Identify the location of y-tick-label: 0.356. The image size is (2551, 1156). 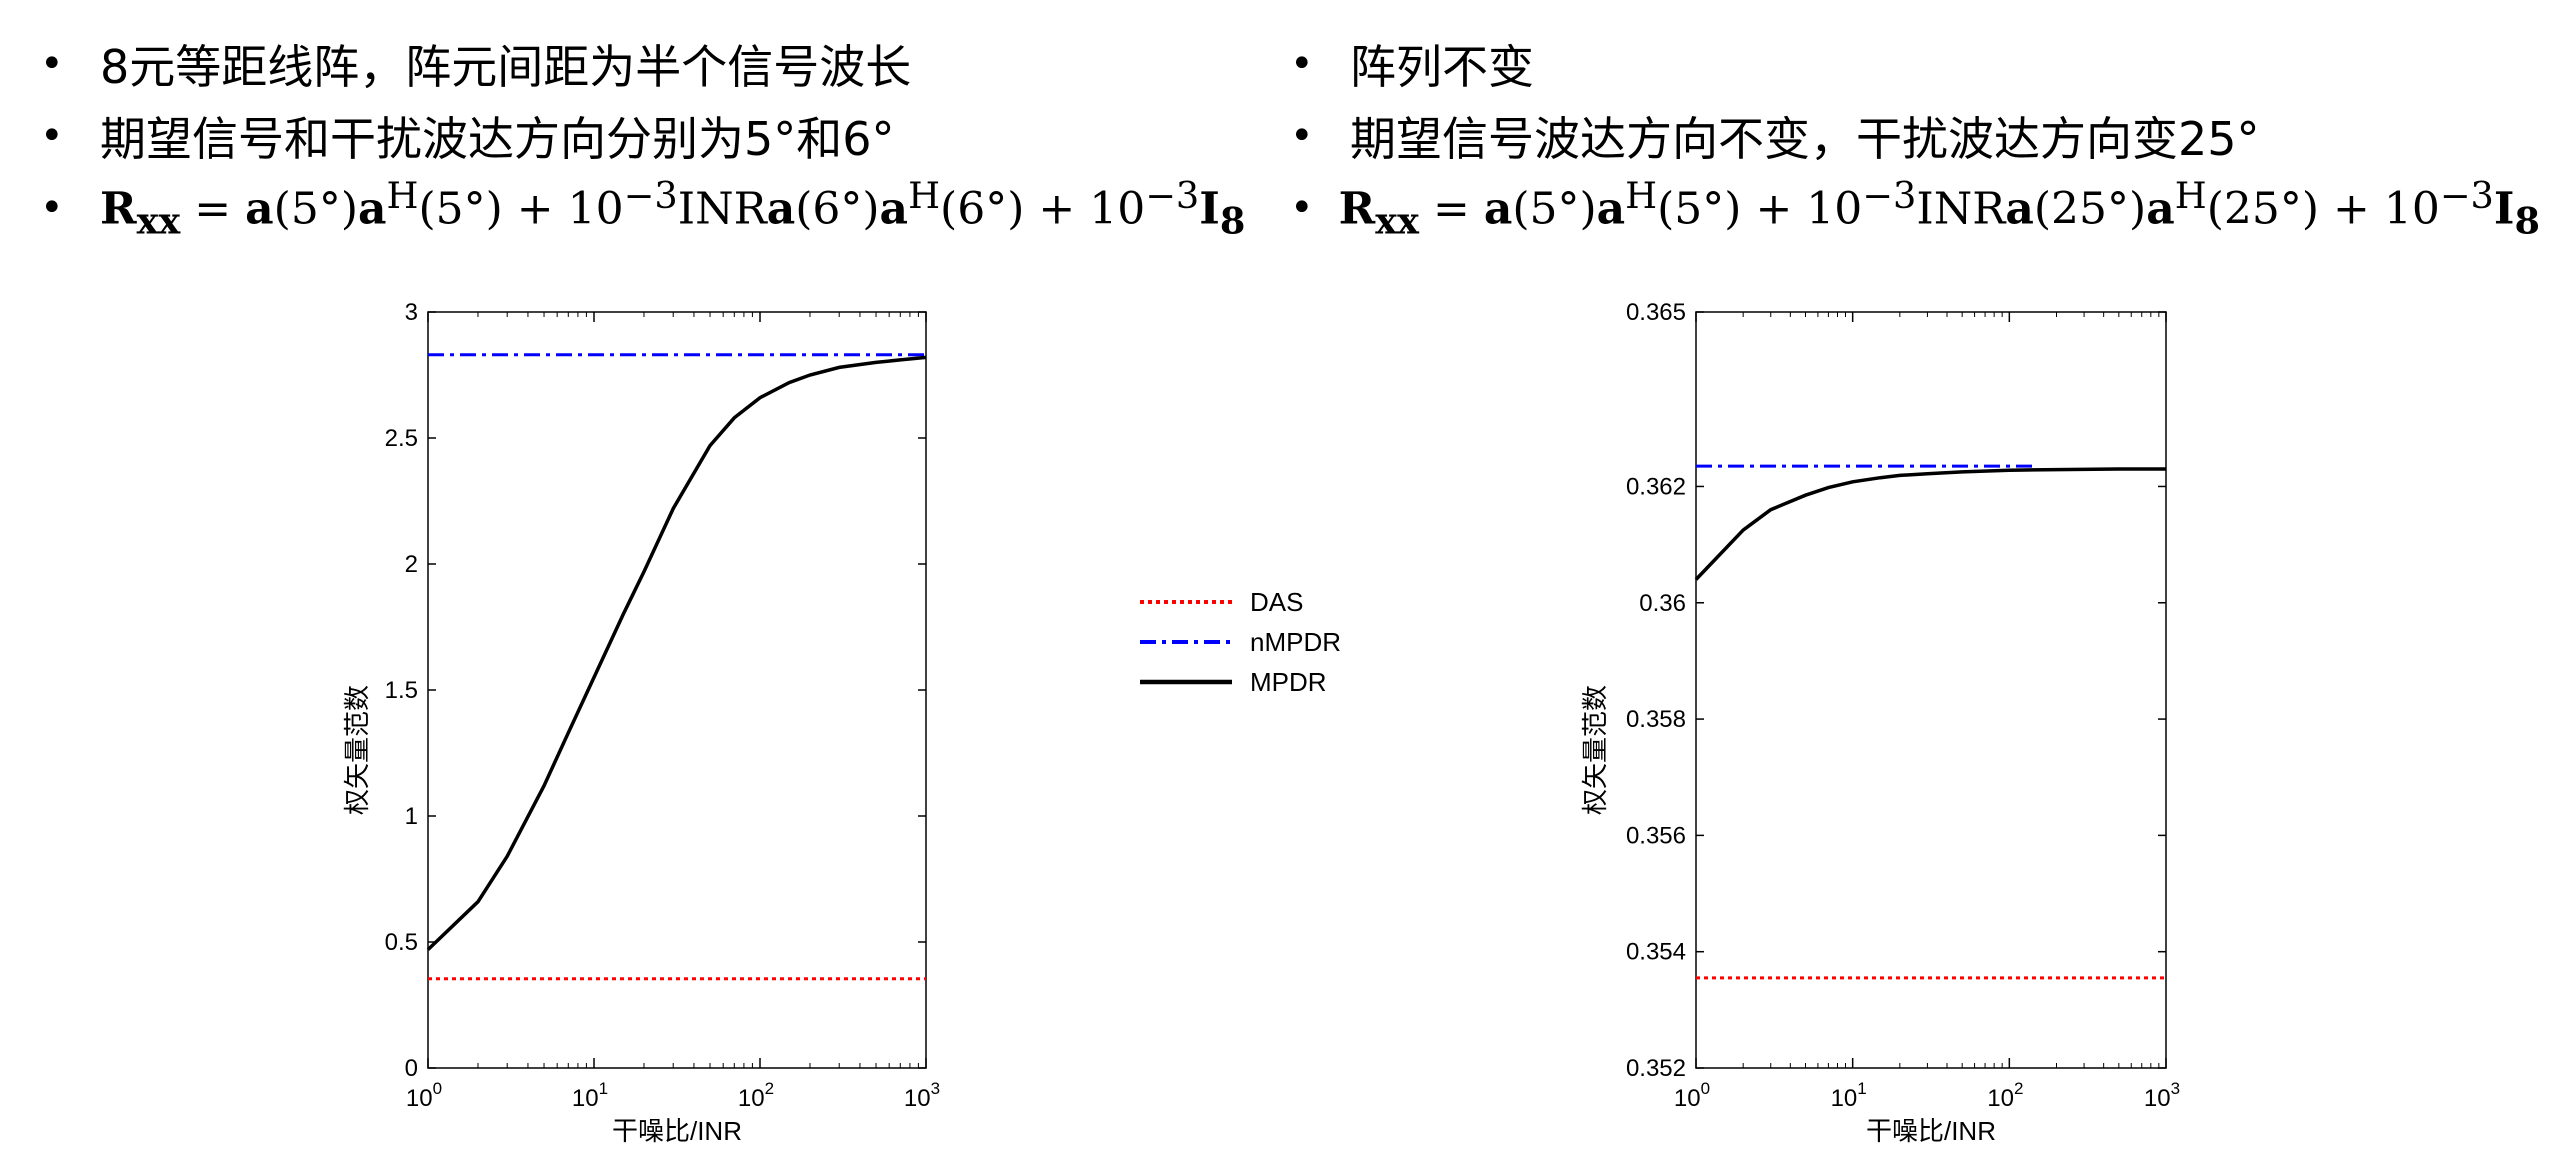
(1656, 835).